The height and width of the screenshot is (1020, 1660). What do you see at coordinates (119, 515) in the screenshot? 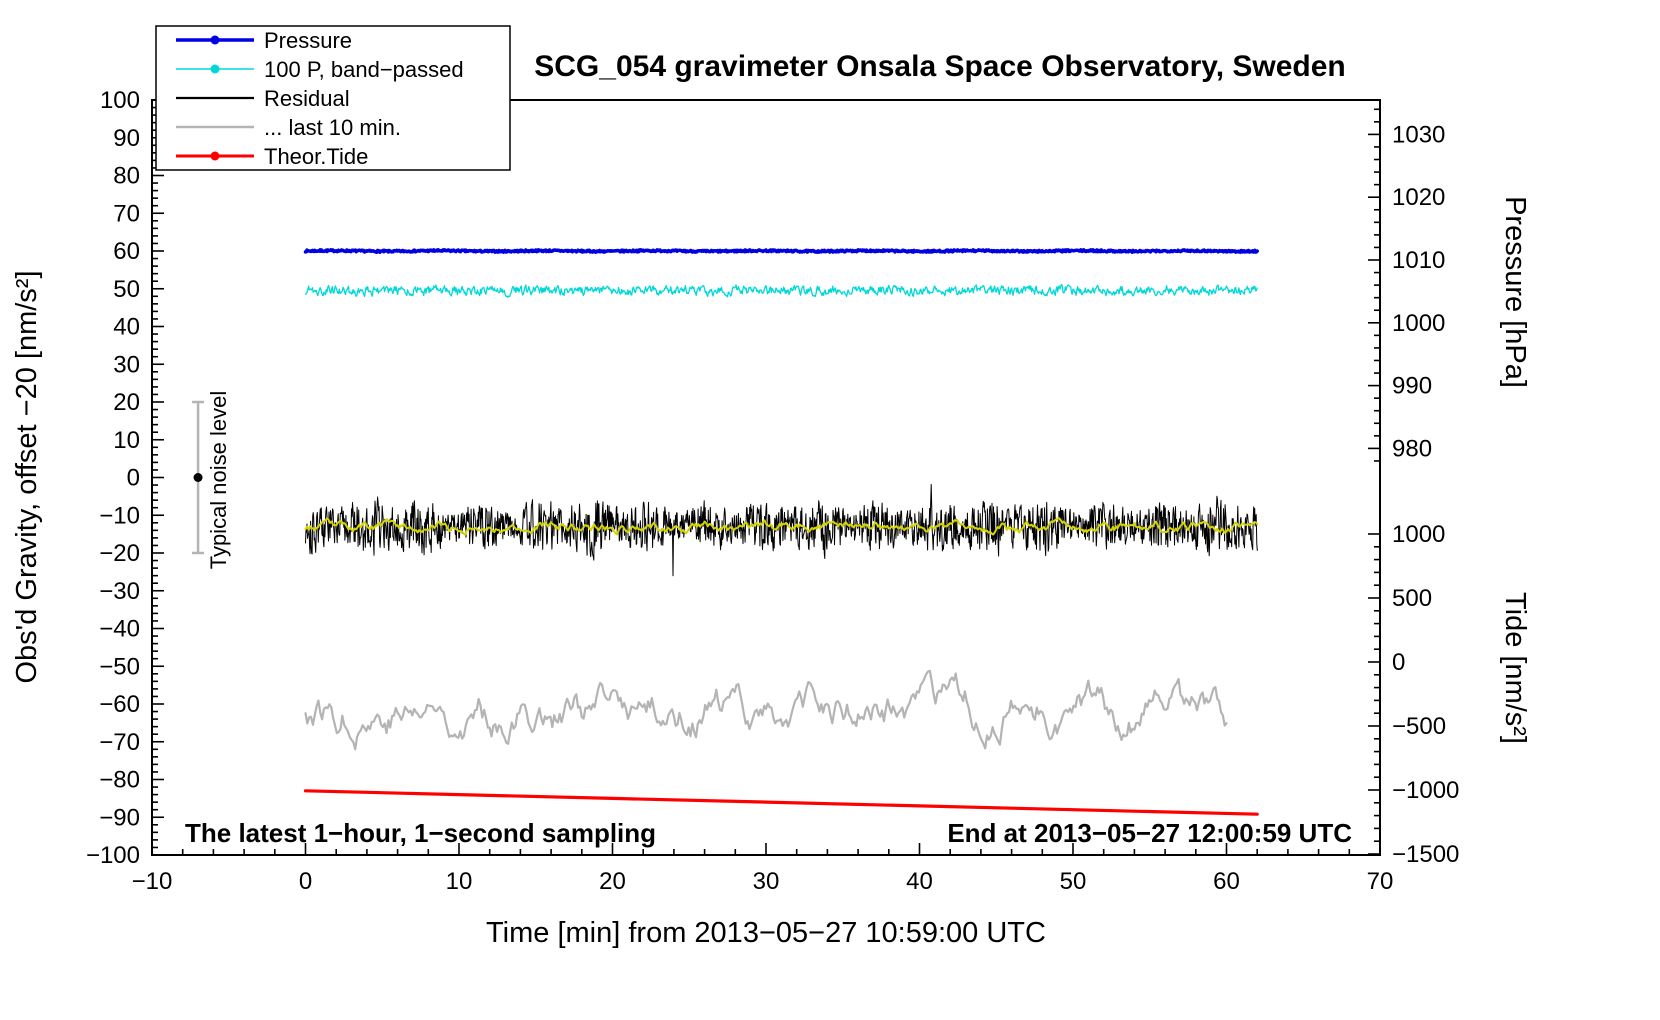
I see `left-tick-label: −10` at bounding box center [119, 515].